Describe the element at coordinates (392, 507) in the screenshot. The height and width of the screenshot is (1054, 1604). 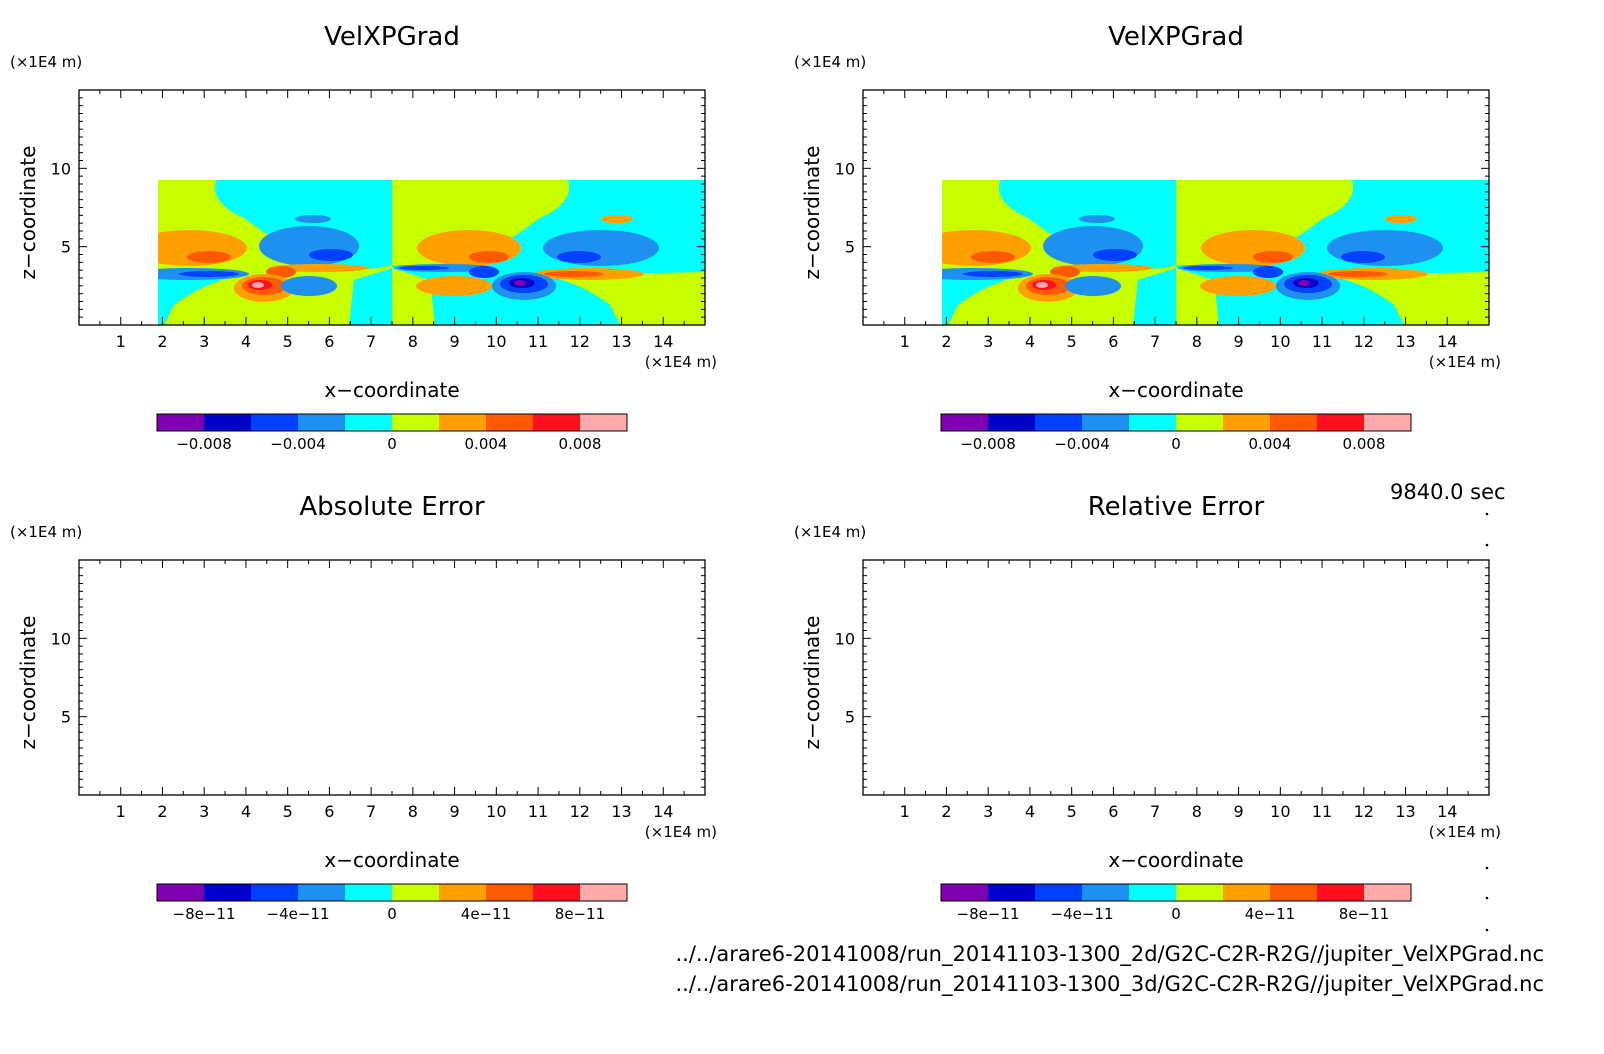
I see `panel-title: Absolute Error` at that location.